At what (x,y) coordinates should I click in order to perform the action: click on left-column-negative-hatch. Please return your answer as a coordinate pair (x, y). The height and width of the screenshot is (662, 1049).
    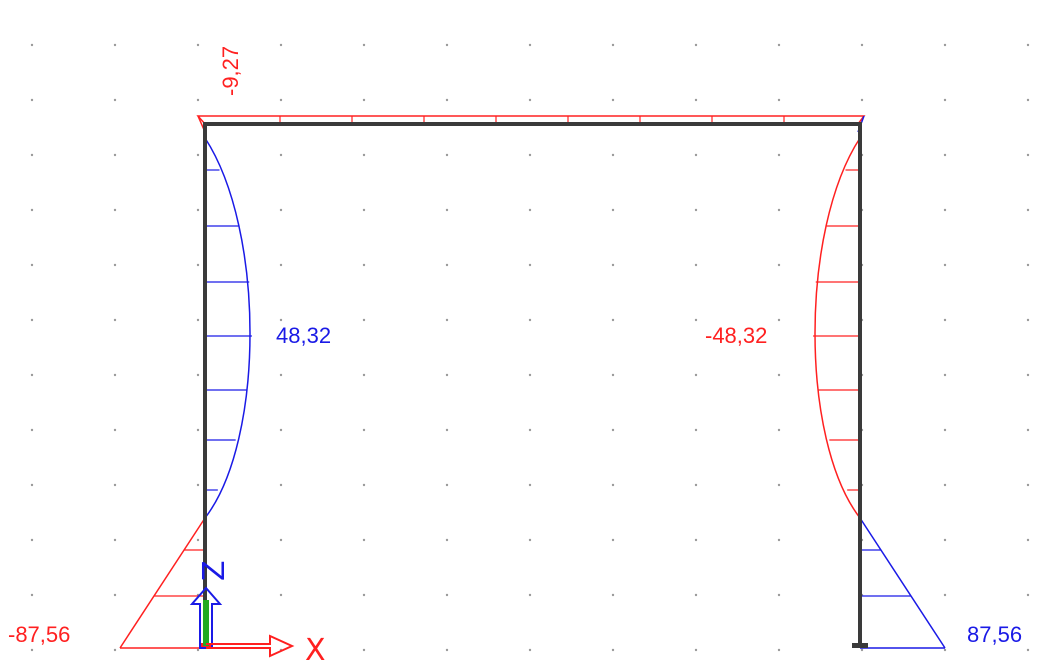
    Looking at the image, I should click on (179, 573).